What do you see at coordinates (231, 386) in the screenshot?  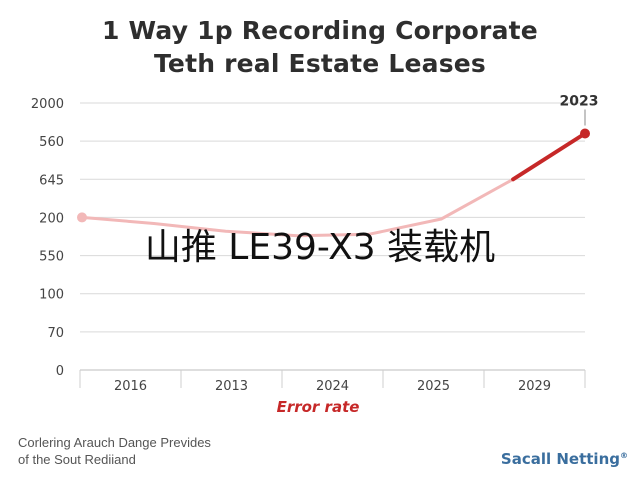 I see `x-tick-label: 2013` at bounding box center [231, 386].